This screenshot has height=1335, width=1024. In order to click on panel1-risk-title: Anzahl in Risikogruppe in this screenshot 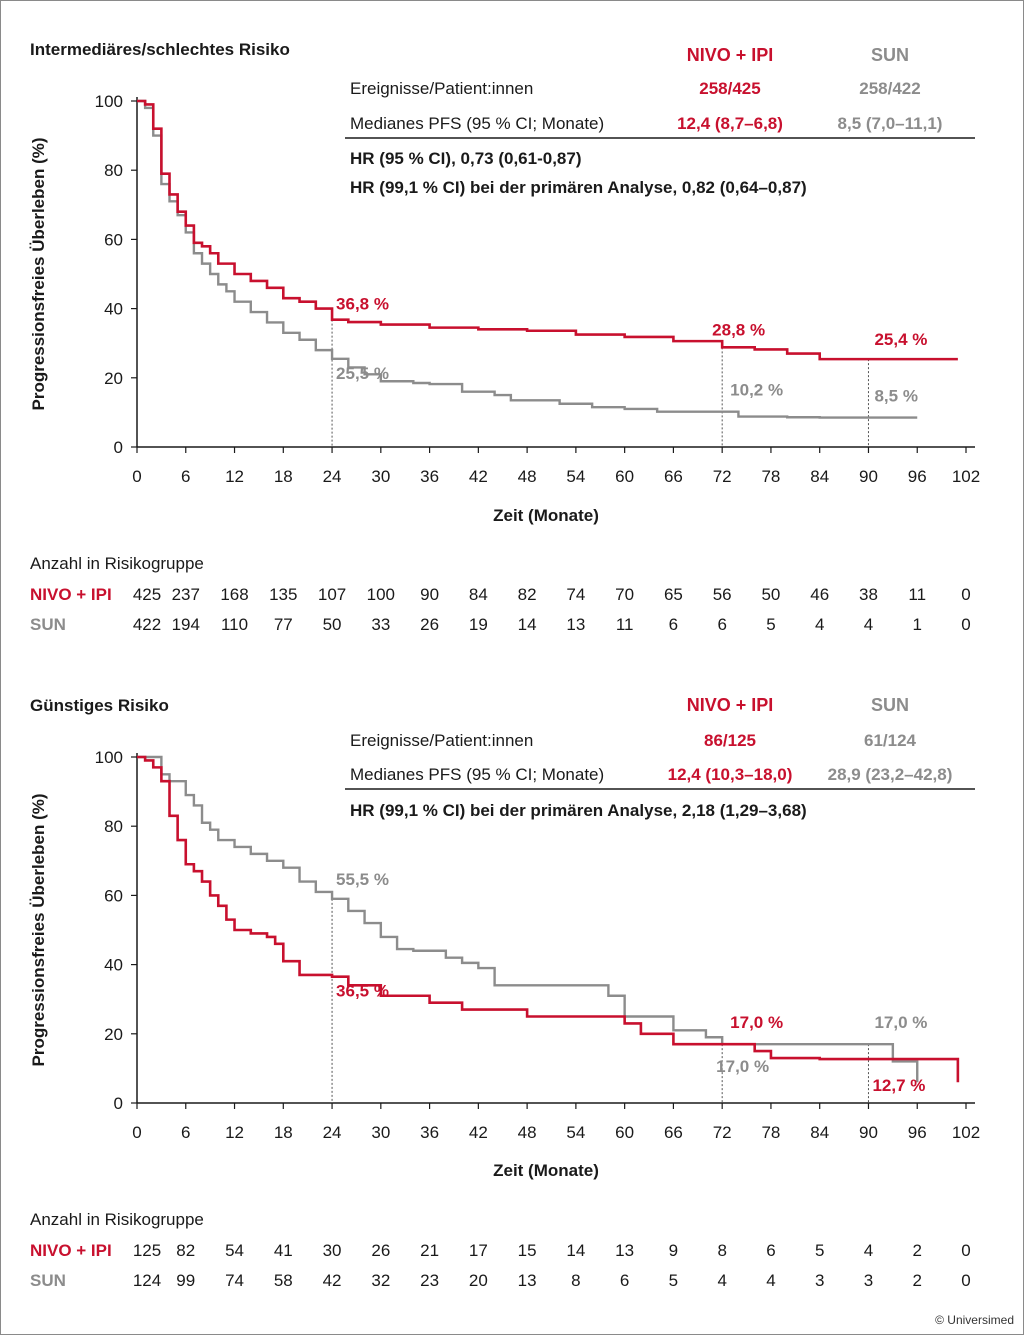, I will do `click(117, 563)`.